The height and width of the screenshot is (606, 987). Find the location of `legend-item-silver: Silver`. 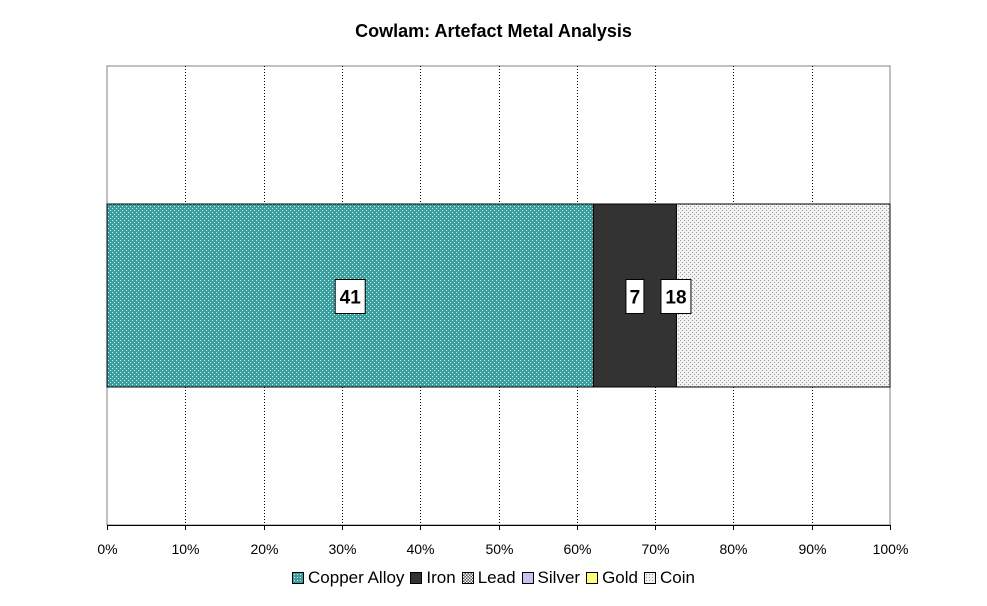

legend-item-silver: Silver is located at coordinates (551, 578).